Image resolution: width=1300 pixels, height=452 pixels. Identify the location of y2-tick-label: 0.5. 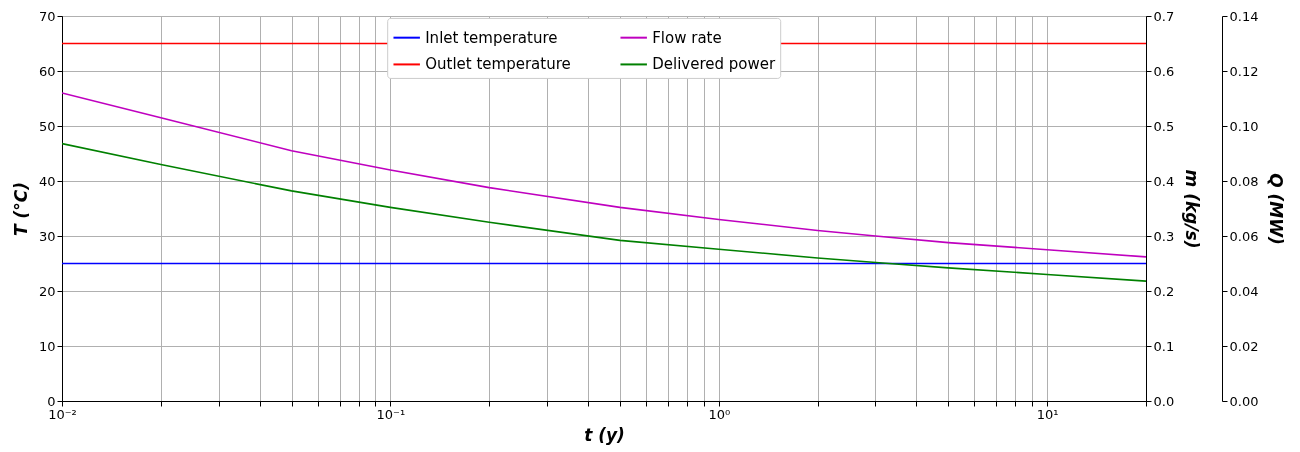
(1164, 126).